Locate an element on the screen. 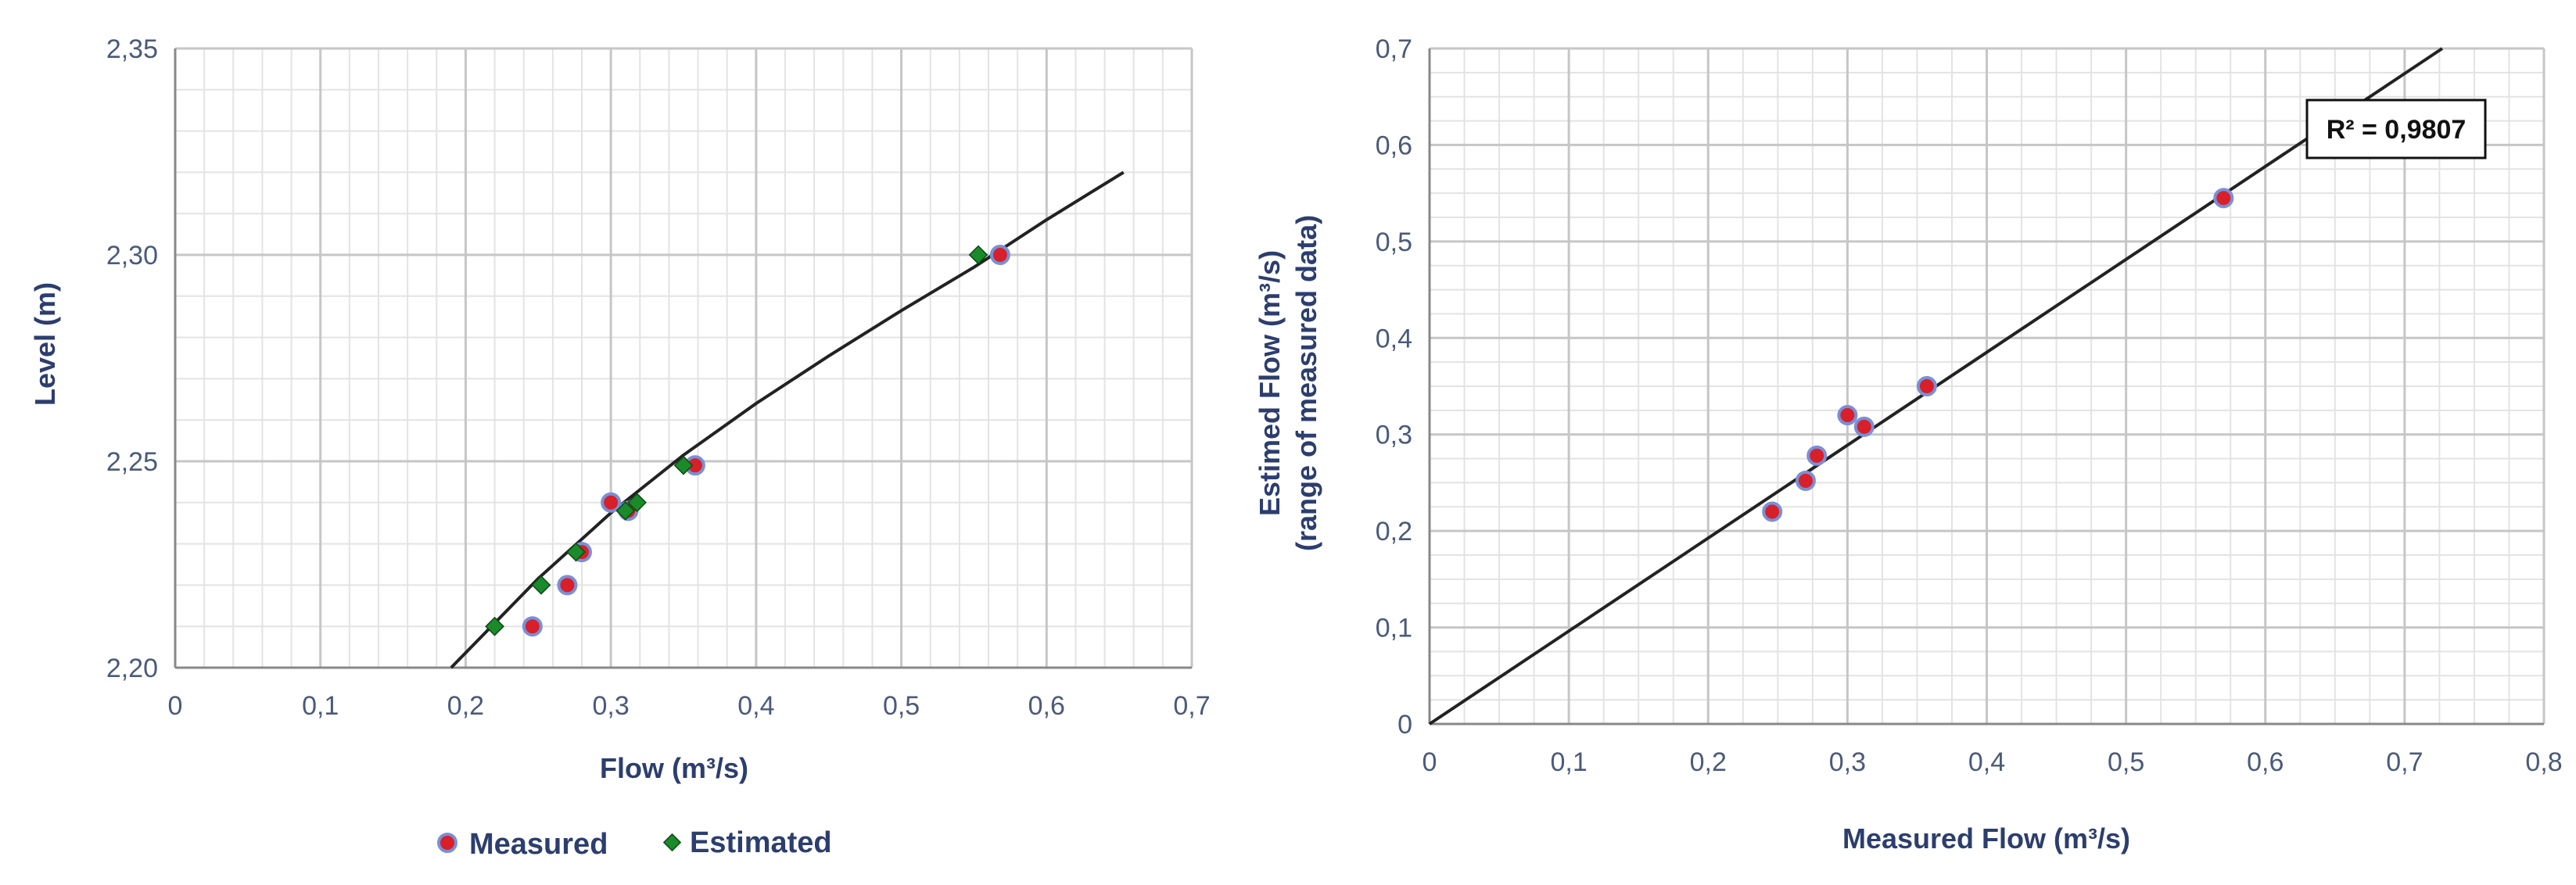  y-tick-label: 0,6 is located at coordinates (1394, 145).